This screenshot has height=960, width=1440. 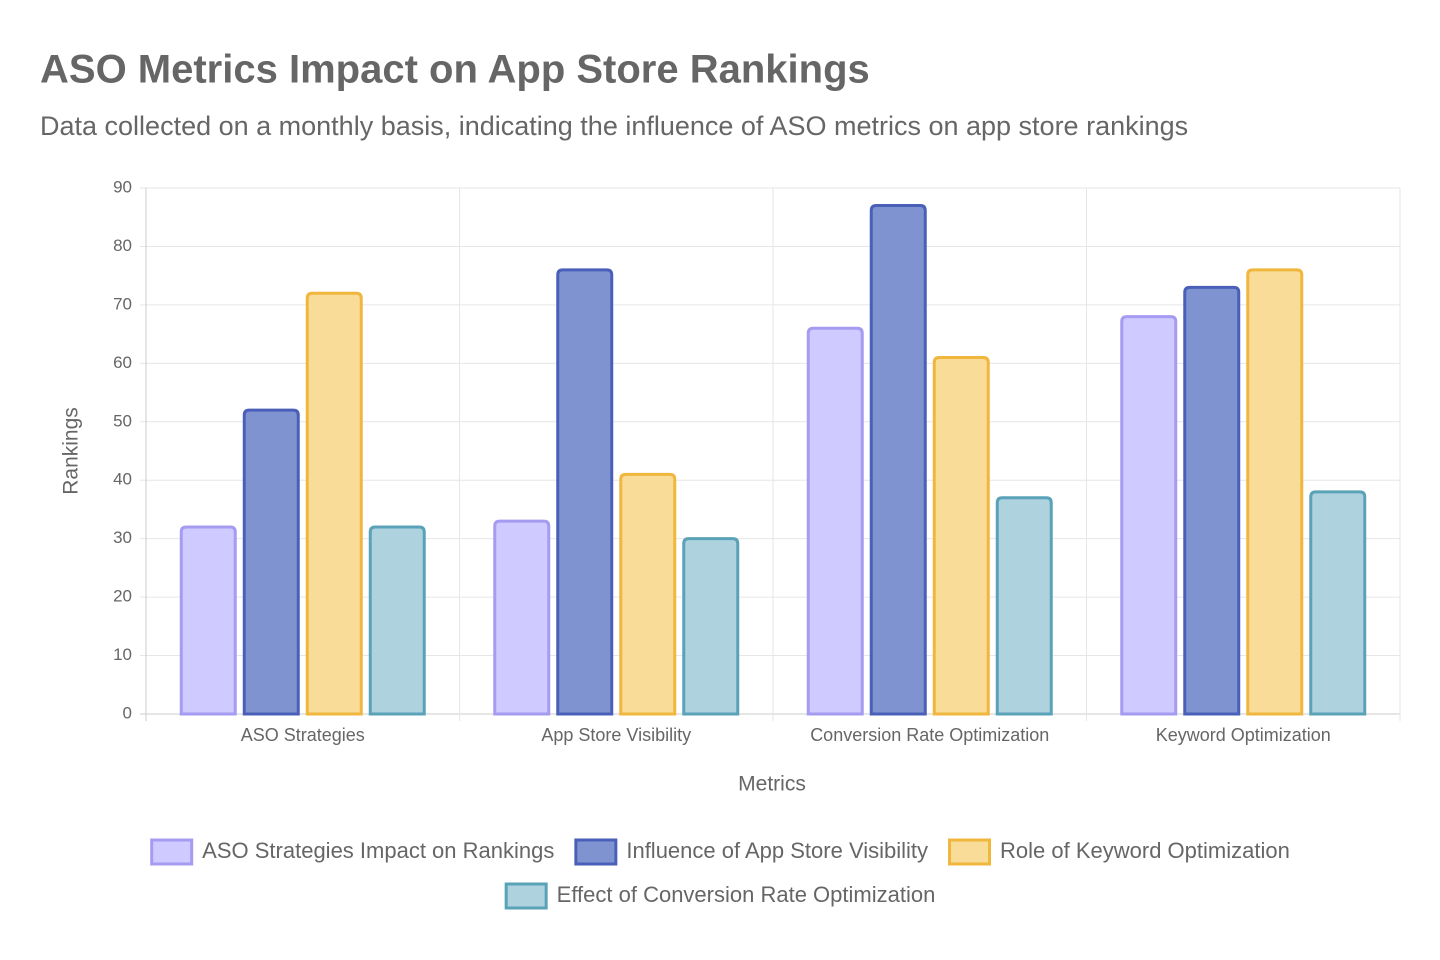 What do you see at coordinates (122, 362) in the screenshot?
I see `y-tick-label: 60` at bounding box center [122, 362].